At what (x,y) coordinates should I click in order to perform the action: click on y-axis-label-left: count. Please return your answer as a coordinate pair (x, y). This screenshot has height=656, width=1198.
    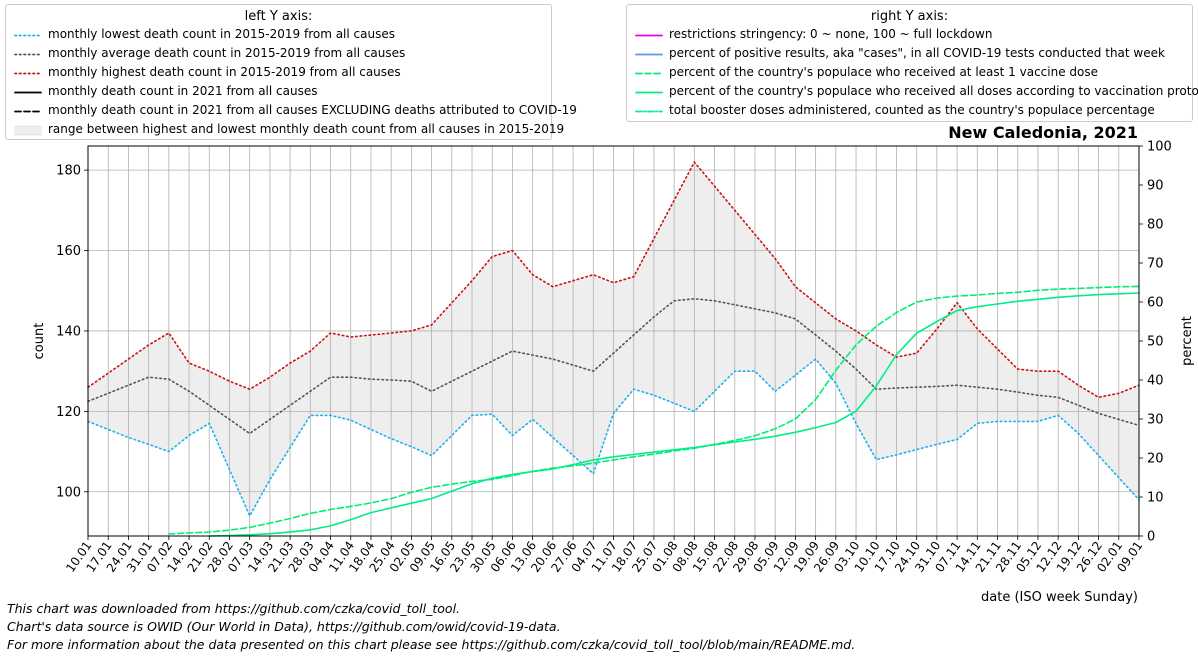
    Looking at the image, I should click on (39, 341).